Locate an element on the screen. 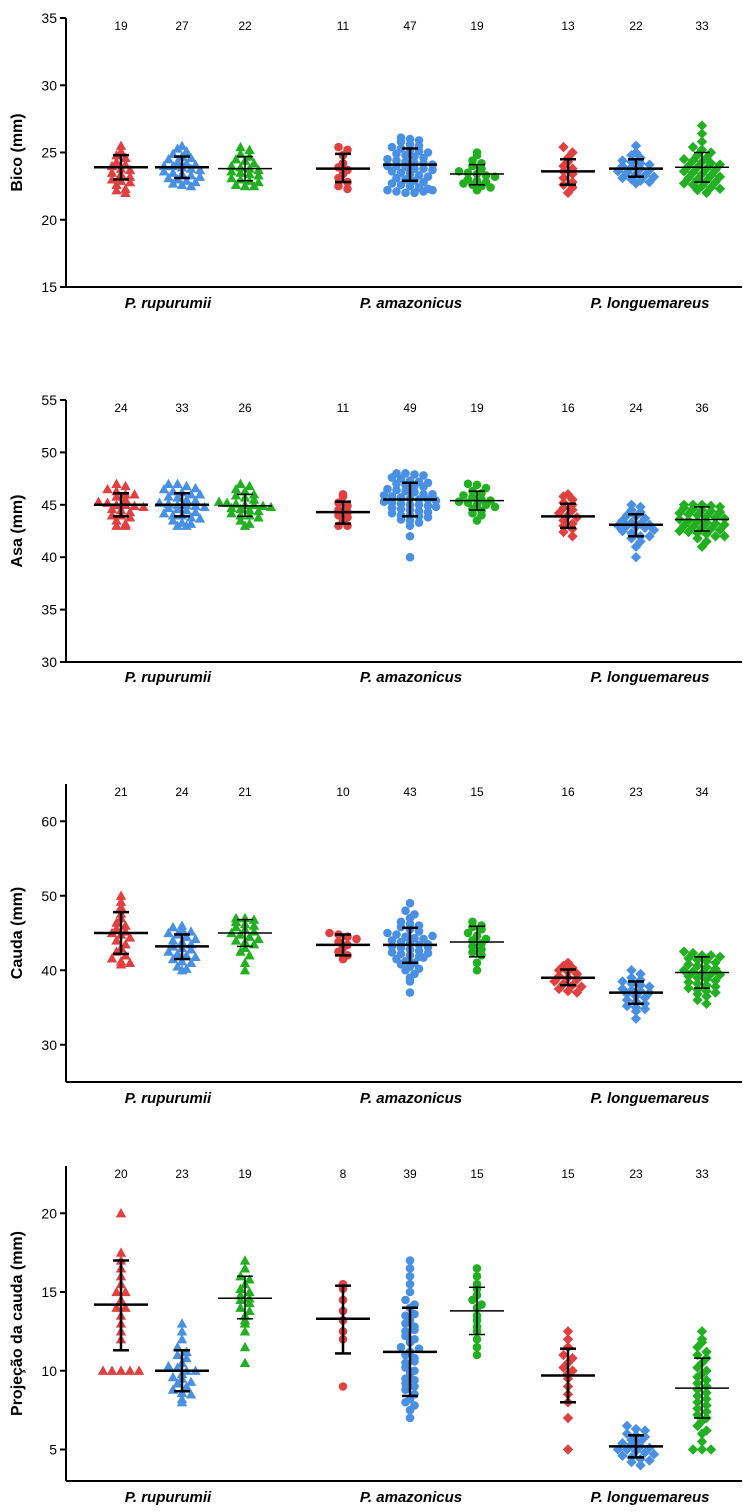 The image size is (743, 1512). sample-size-label: 15 is located at coordinates (477, 792).